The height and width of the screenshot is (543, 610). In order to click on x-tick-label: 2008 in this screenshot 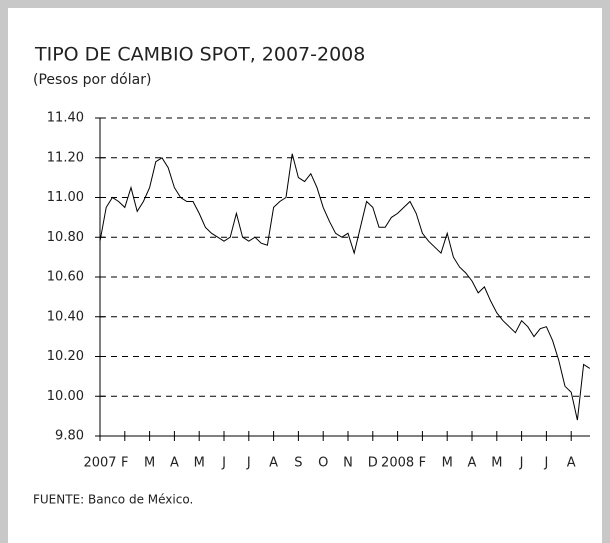, I will do `click(397, 463)`.